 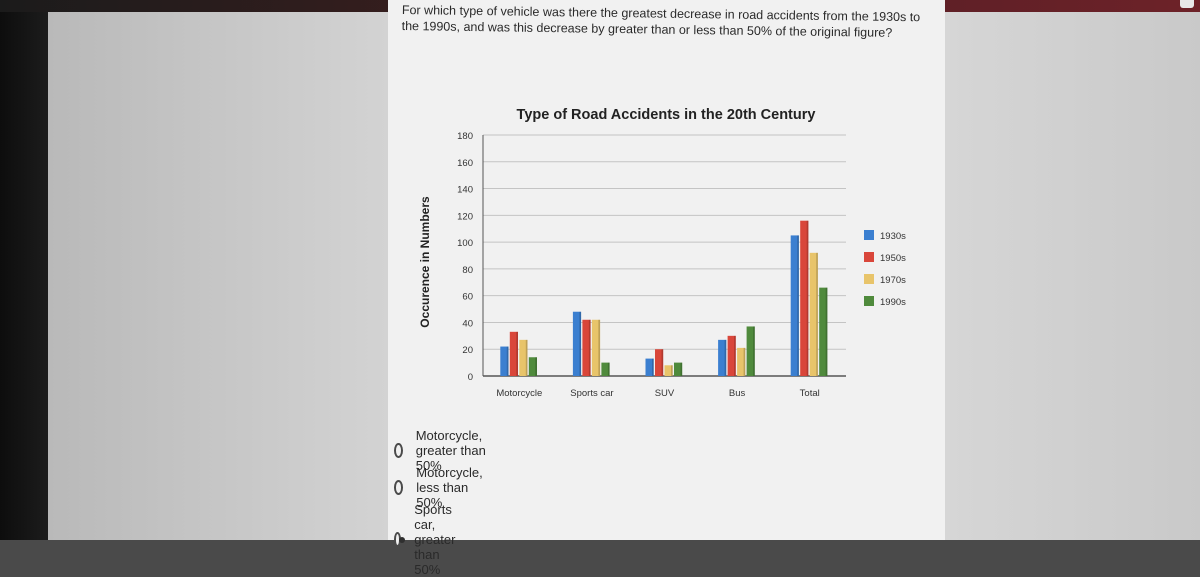 I want to click on option-1: Motorcycle, greater than 50%, so click(x=441, y=450).